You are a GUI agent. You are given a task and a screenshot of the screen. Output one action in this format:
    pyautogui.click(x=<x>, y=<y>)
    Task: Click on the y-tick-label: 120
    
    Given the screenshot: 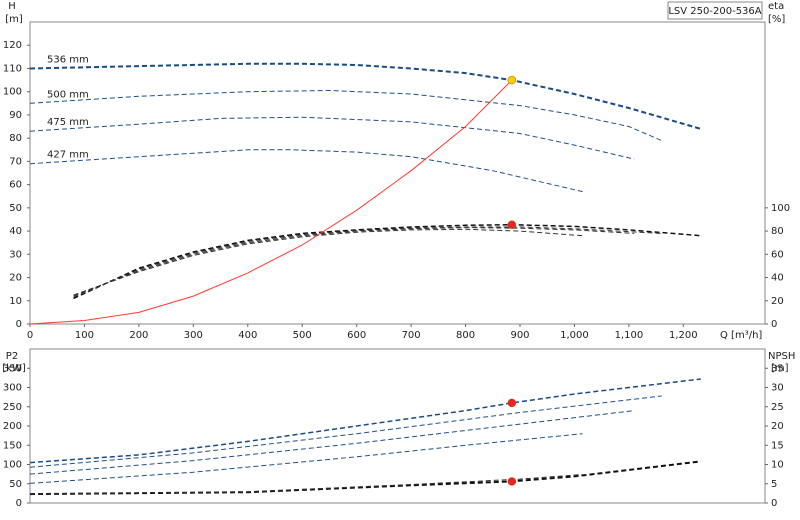 What is the action you would take?
    pyautogui.click(x=12, y=45)
    